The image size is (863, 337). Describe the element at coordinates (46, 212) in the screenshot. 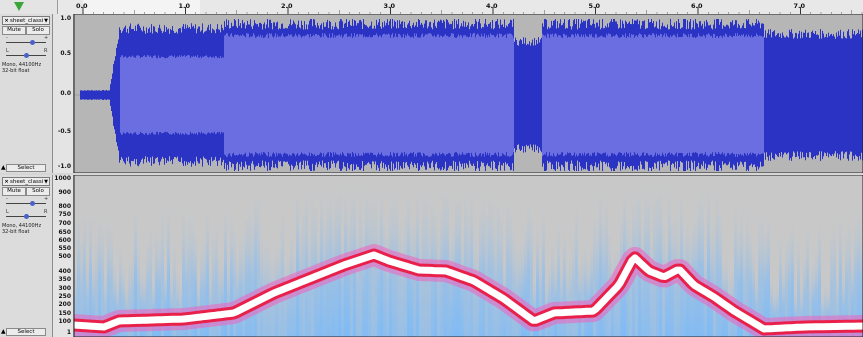

I see `pan-right-label: R` at that location.